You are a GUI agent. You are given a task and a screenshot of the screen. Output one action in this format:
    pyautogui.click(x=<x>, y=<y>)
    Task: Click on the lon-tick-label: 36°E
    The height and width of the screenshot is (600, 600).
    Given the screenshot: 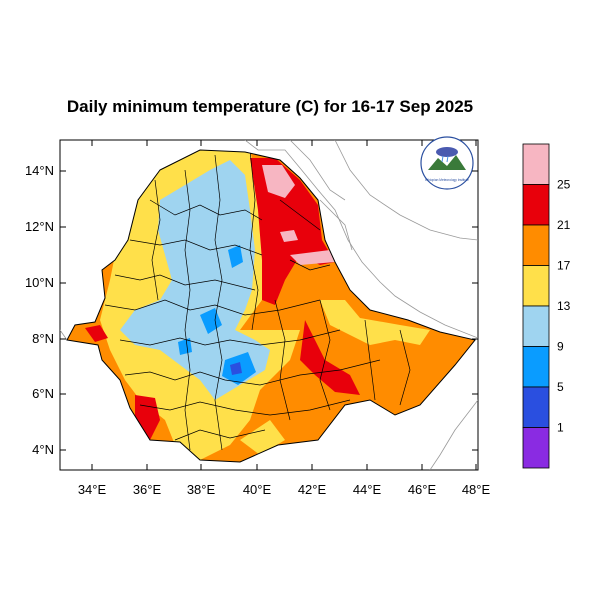 What is the action you would take?
    pyautogui.click(x=147, y=489)
    